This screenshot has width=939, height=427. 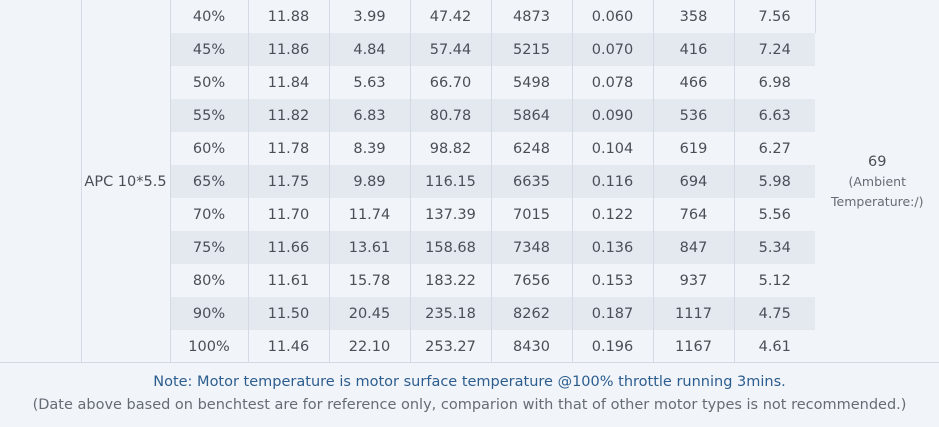 What do you see at coordinates (694, 280) in the screenshot?
I see `table-cell: 937` at bounding box center [694, 280].